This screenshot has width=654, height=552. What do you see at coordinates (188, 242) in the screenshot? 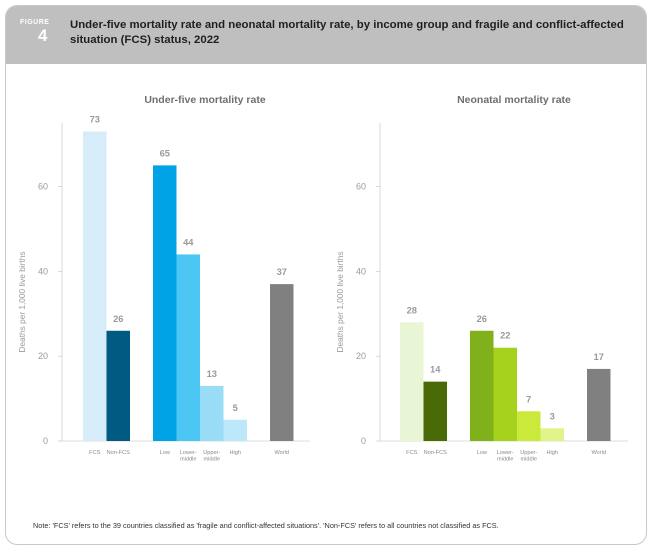
I see `data-label: 44` at bounding box center [188, 242].